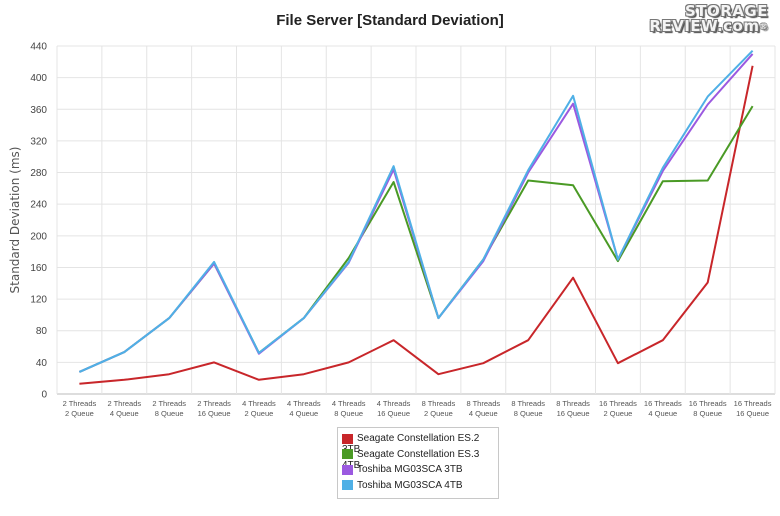  What do you see at coordinates (420, 444) in the screenshot?
I see `legend-item: Seagate Constellation ES.2 3TB` at bounding box center [420, 444].